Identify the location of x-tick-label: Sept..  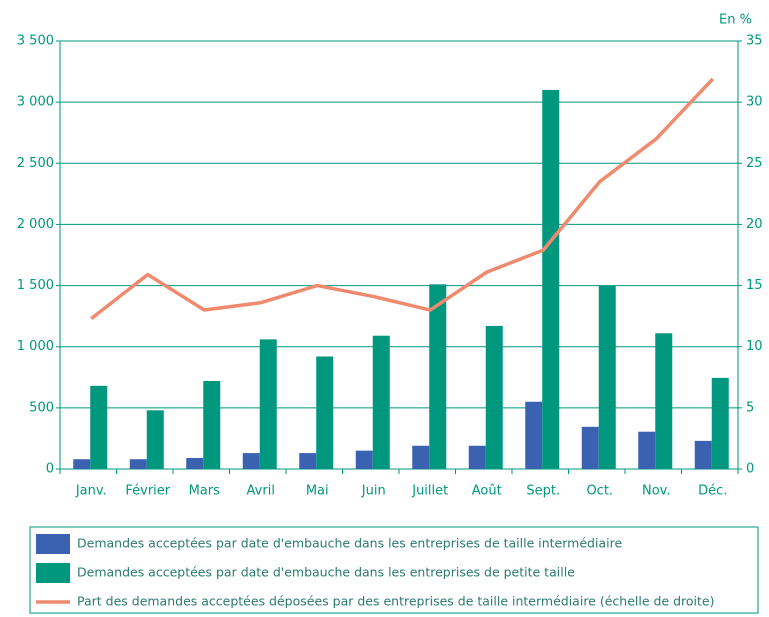
(543, 491).